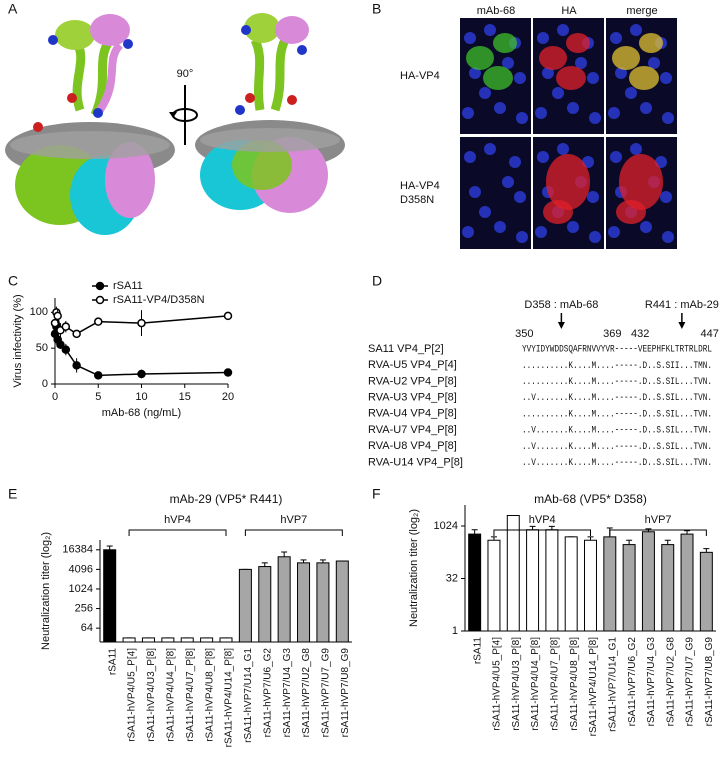  I want to click on row-label: D358N, so click(417, 200).